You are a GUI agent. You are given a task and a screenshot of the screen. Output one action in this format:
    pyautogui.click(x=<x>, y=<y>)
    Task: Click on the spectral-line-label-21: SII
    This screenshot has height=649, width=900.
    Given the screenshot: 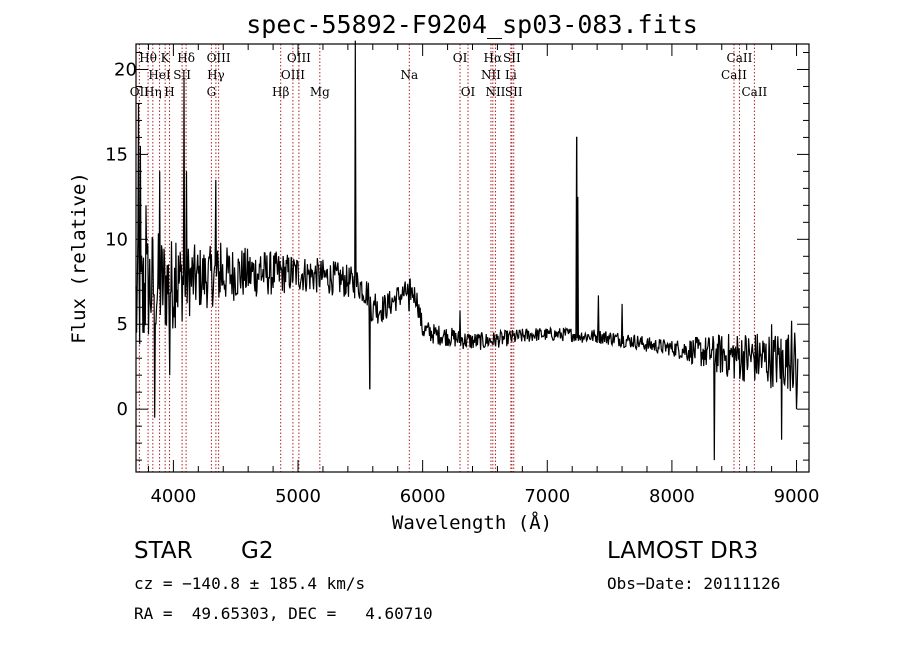 What is the action you would take?
    pyautogui.click(x=512, y=58)
    